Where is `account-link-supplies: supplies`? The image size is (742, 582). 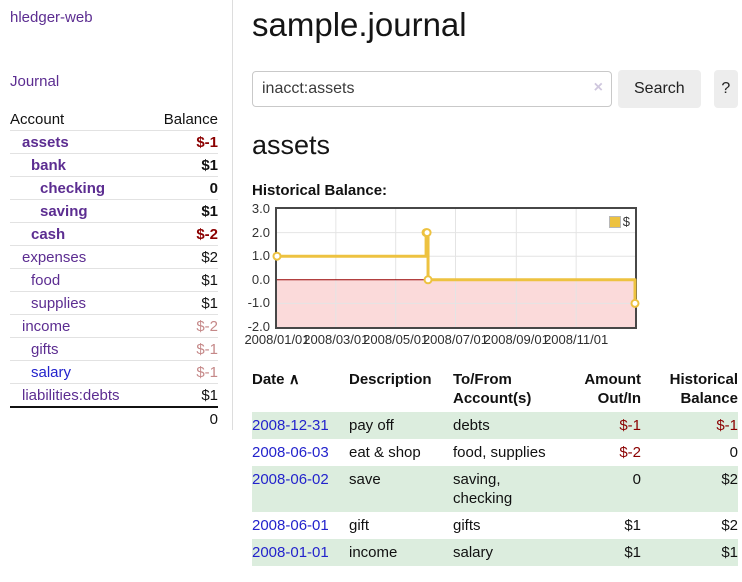 account-link-supplies: supplies is located at coordinates (59, 303).